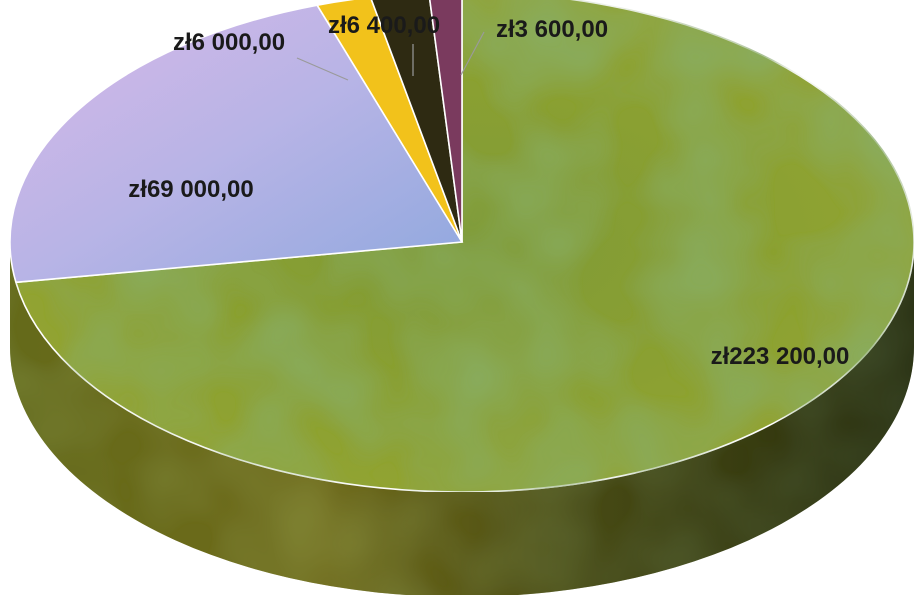 This screenshot has width=914, height=595. What do you see at coordinates (552, 29) in the screenshot?
I see `slice-label: zł3 600,00` at bounding box center [552, 29].